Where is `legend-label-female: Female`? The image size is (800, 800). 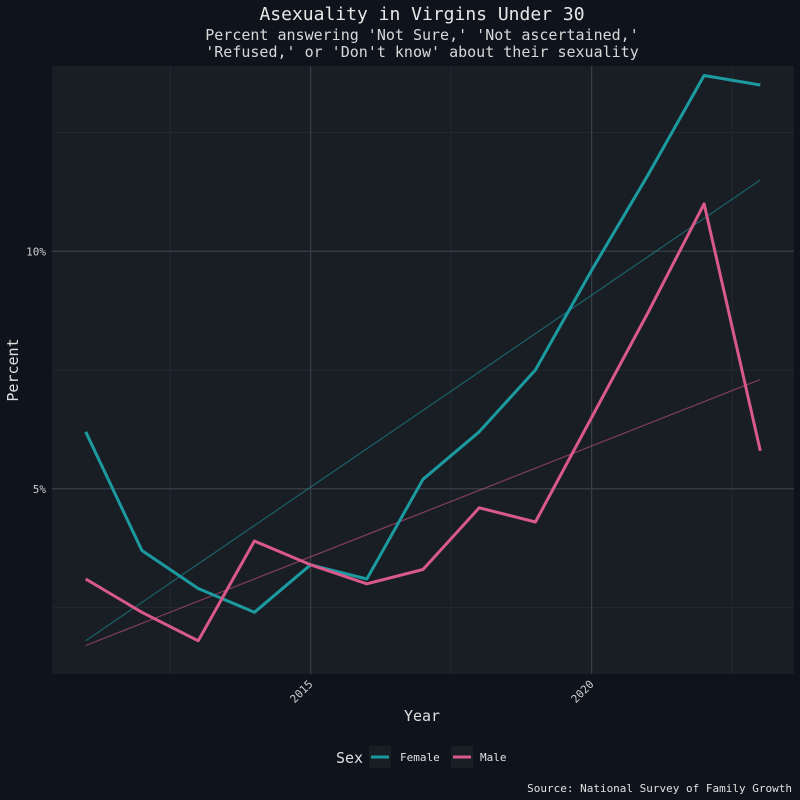 legend-label-female: Female is located at coordinates (420, 757).